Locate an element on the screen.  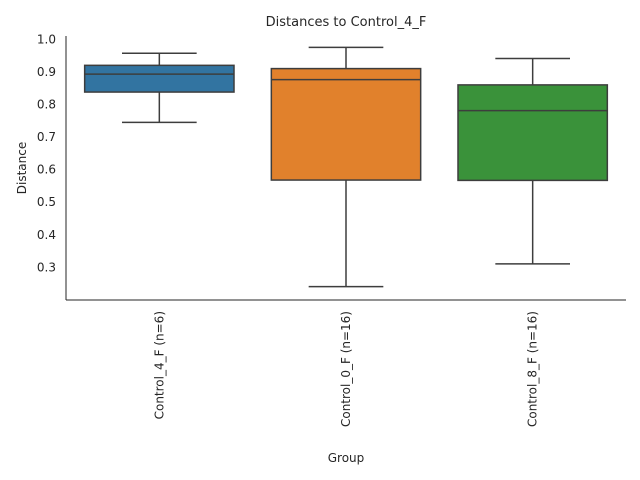
chart-title: Distances to Control_4_F is located at coordinates (346, 22).